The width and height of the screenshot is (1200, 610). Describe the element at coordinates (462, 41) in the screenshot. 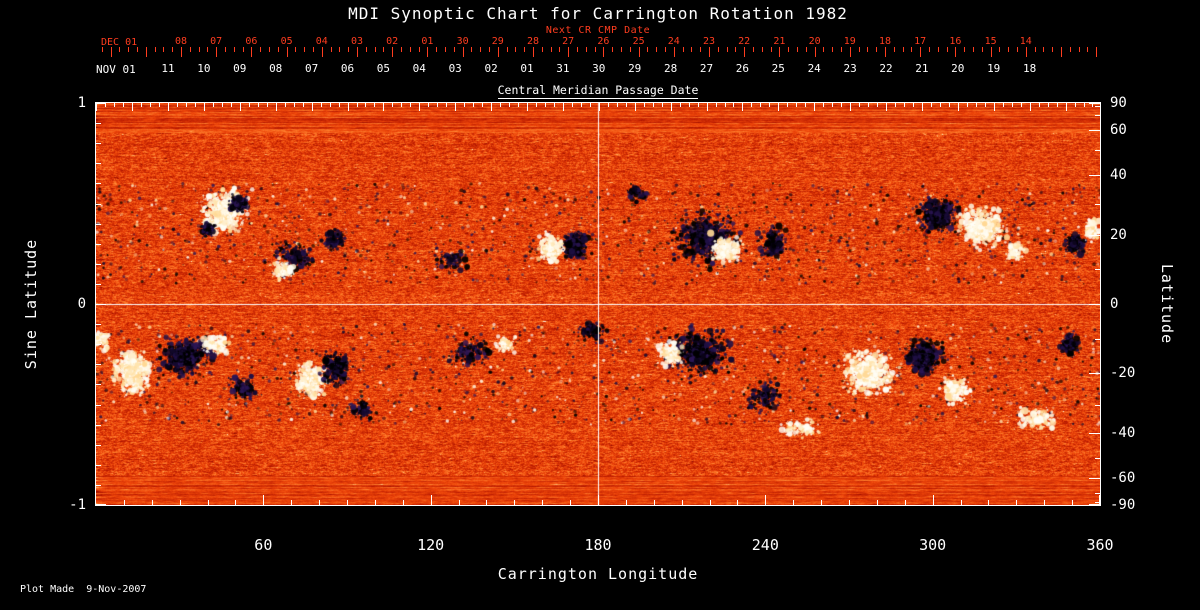

I see `date-label: 30` at that location.